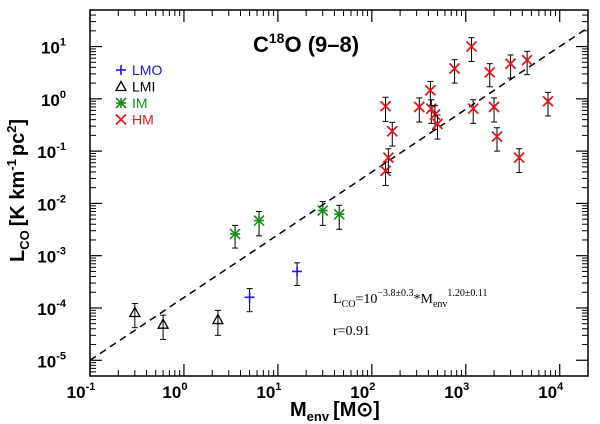 This screenshot has height=424, width=600. I want to click on y-axis-title: LCO[K km-1pc2], so click(18, 190).